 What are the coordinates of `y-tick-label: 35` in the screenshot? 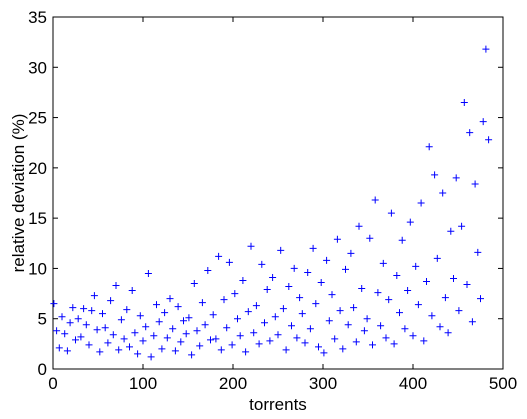 It's located at (37, 17).